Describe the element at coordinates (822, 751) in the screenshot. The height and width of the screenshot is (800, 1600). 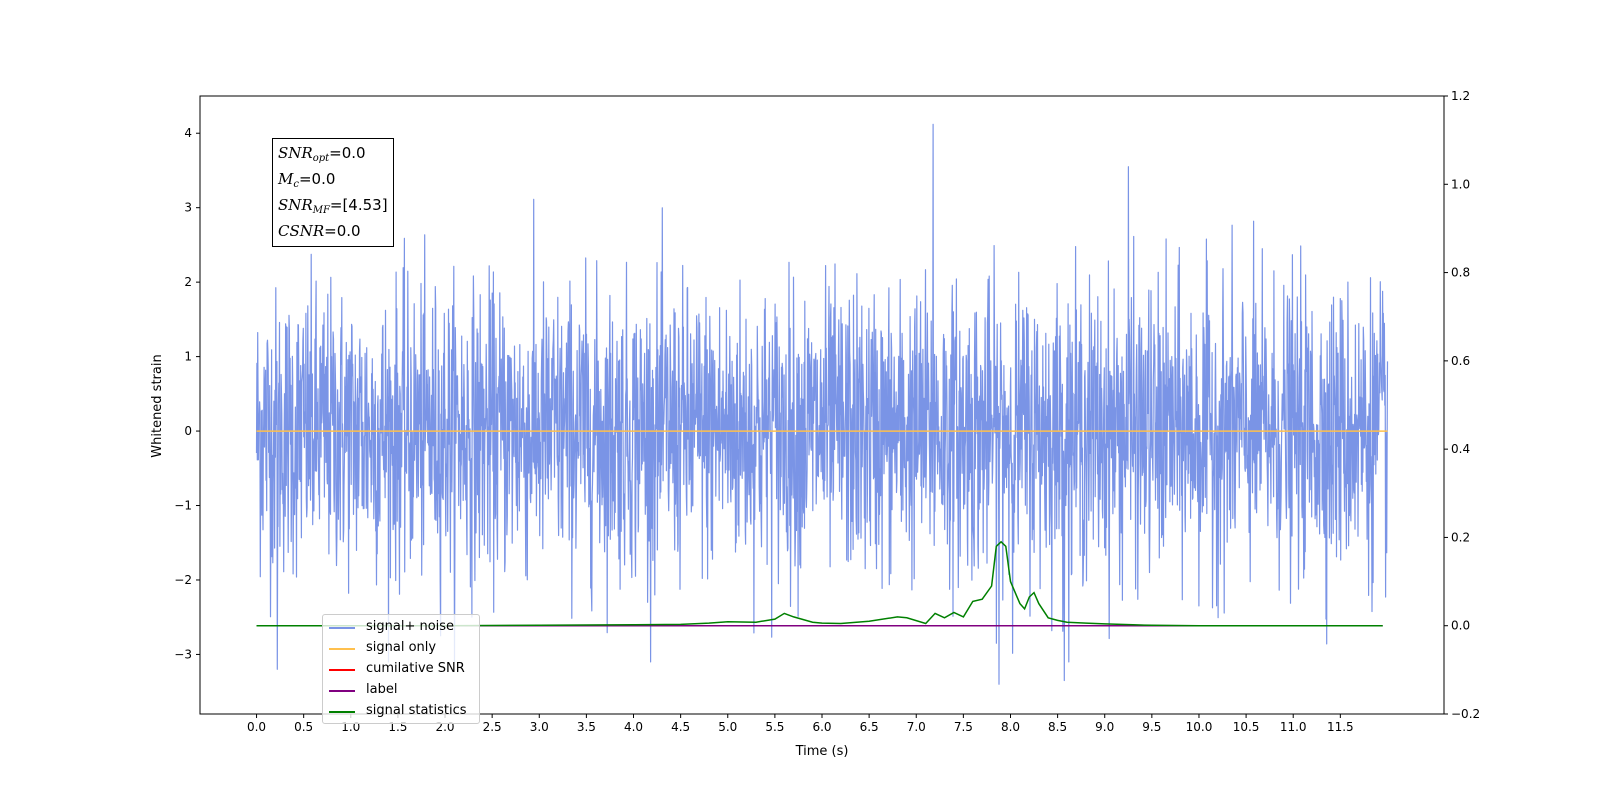
I see `x-axis-label: Time (s)` at that location.